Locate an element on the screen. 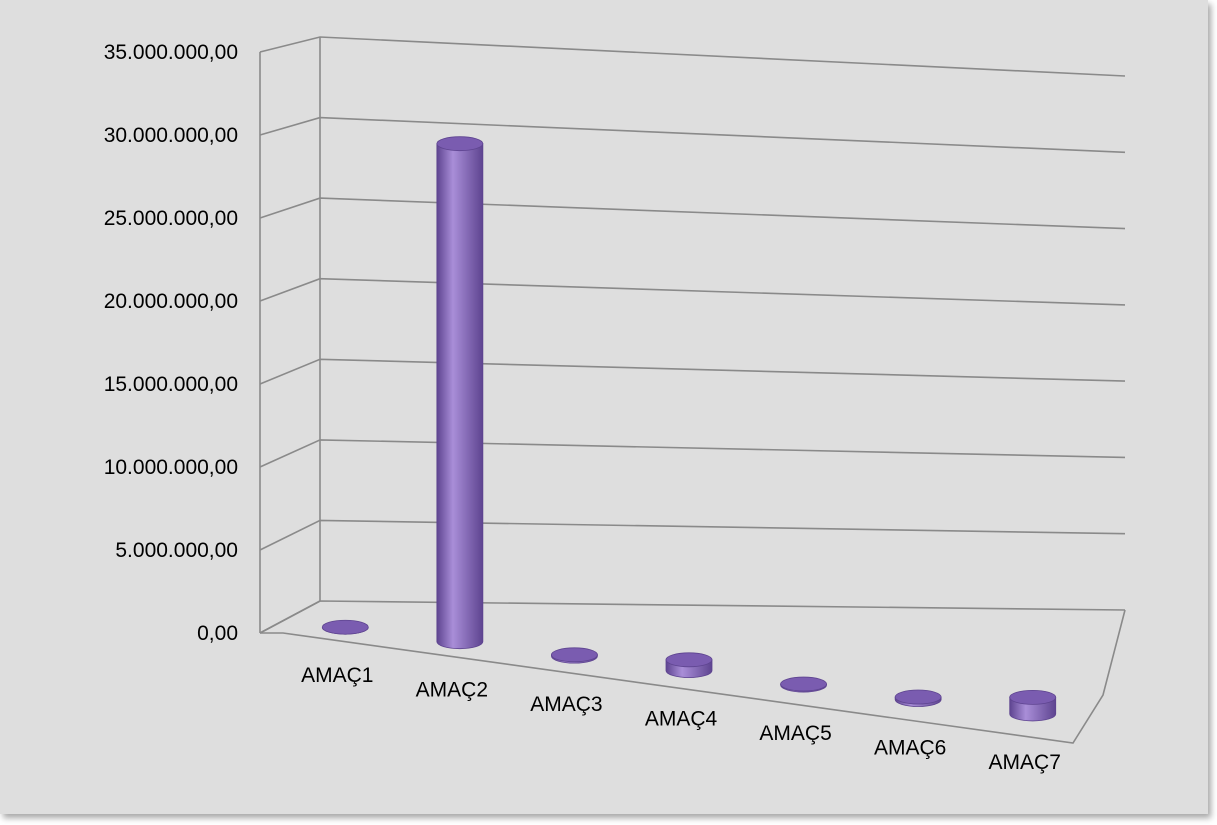 The image size is (1217, 825). y-tick-label: 20.000.000,00 is located at coordinates (171, 301).